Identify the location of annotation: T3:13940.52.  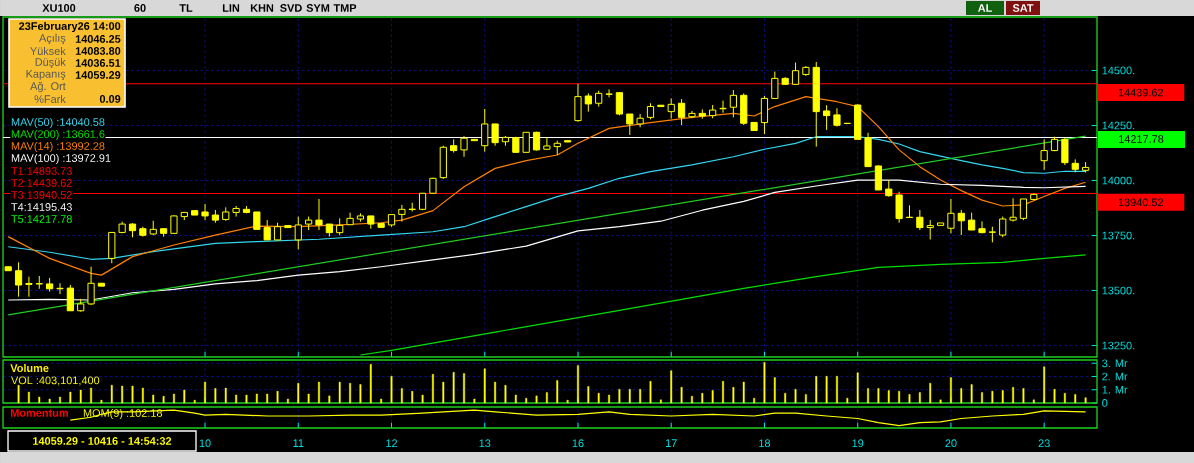
(41, 195).